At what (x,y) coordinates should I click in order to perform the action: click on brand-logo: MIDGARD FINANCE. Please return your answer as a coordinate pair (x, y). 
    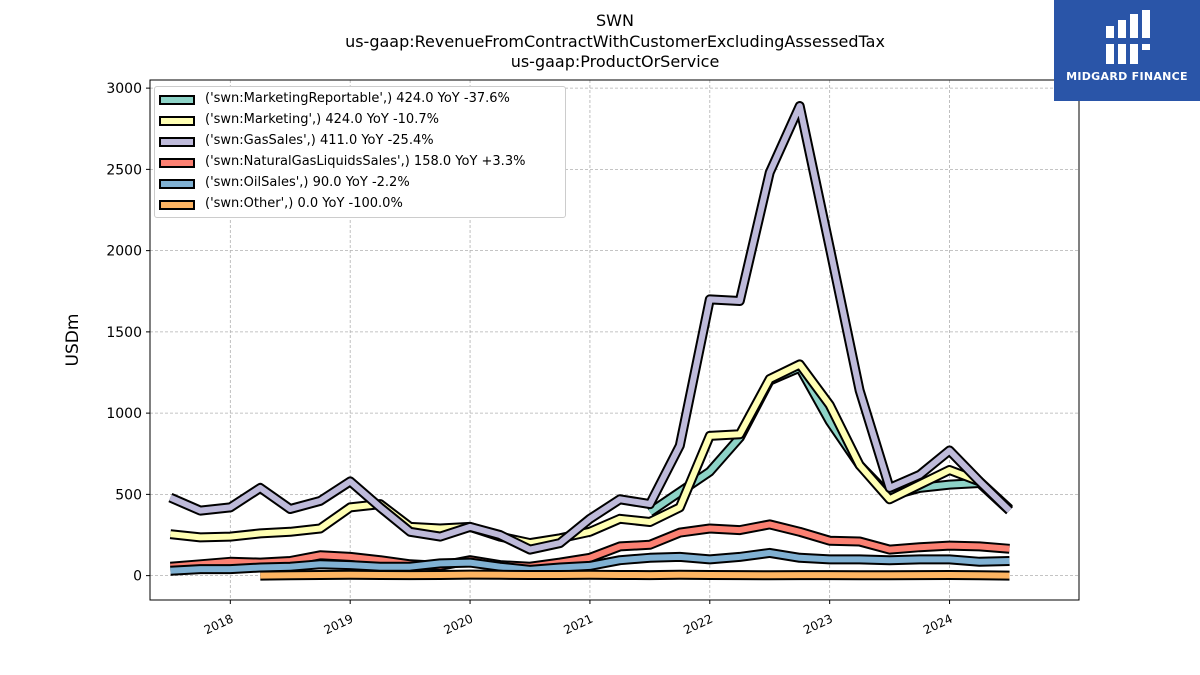
    Looking at the image, I should click on (1127, 50).